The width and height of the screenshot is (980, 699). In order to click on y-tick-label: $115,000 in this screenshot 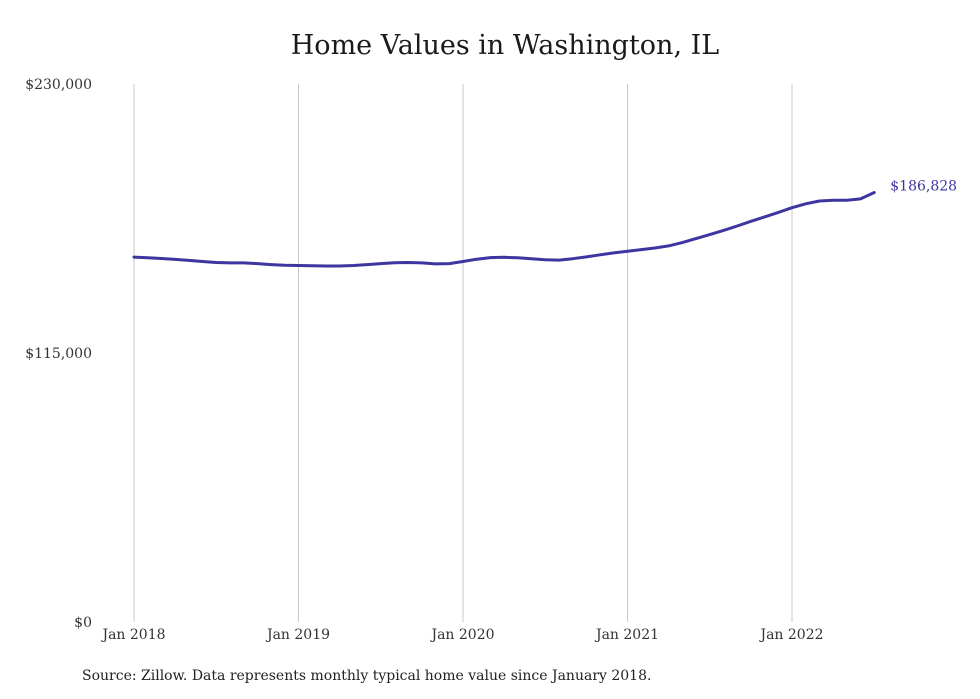, I will do `click(58, 354)`.